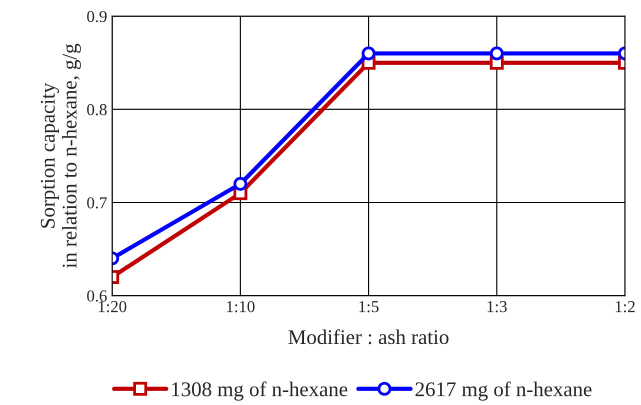 The image size is (641, 405). I want to click on point, so click(369, 53).